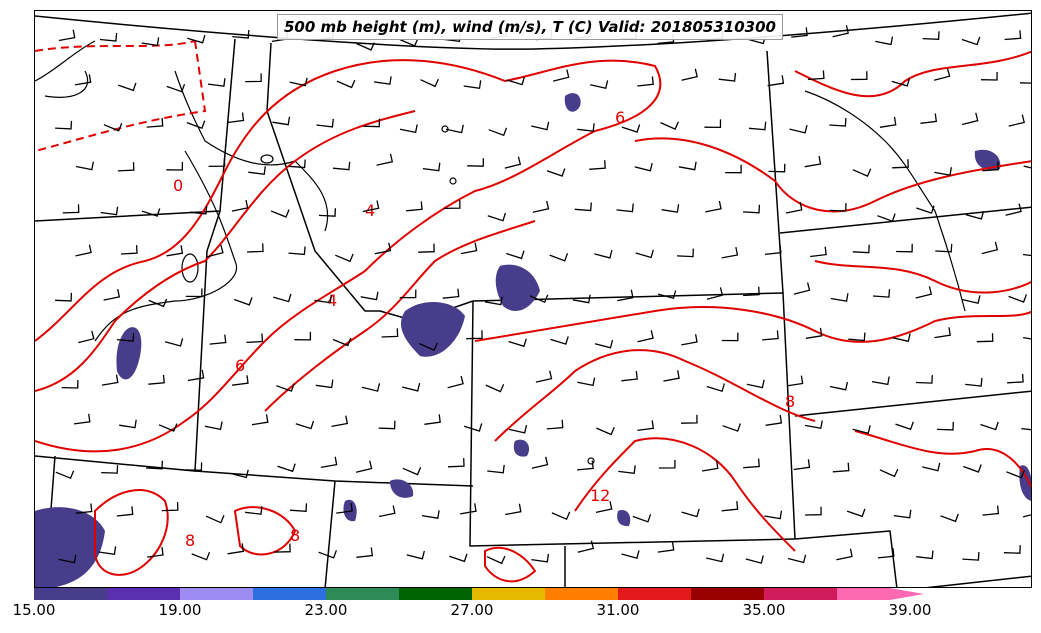 The image size is (1041, 633). What do you see at coordinates (332, 300) in the screenshot?
I see `contour-label: 4` at bounding box center [332, 300].